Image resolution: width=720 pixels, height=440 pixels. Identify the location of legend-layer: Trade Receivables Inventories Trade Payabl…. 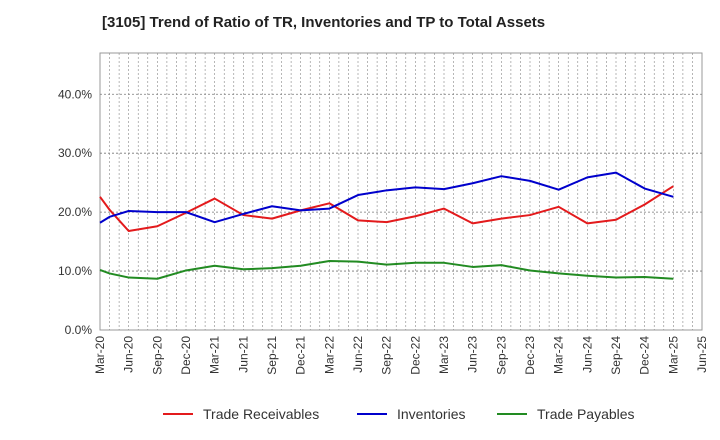
(399, 414).